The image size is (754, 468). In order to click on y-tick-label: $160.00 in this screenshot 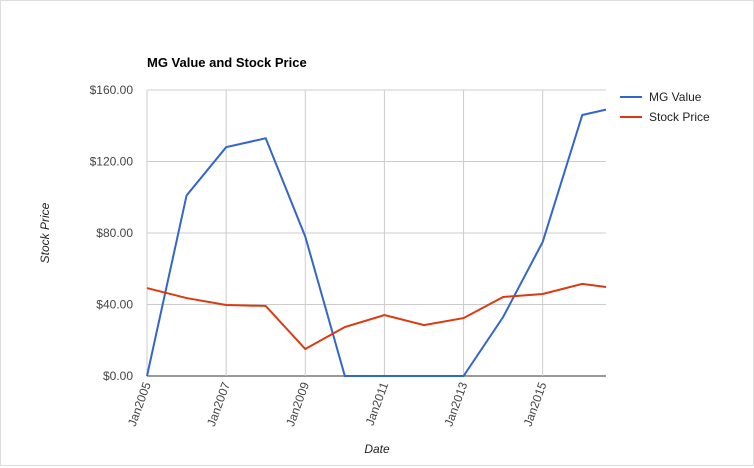, I will do `click(112, 90)`.